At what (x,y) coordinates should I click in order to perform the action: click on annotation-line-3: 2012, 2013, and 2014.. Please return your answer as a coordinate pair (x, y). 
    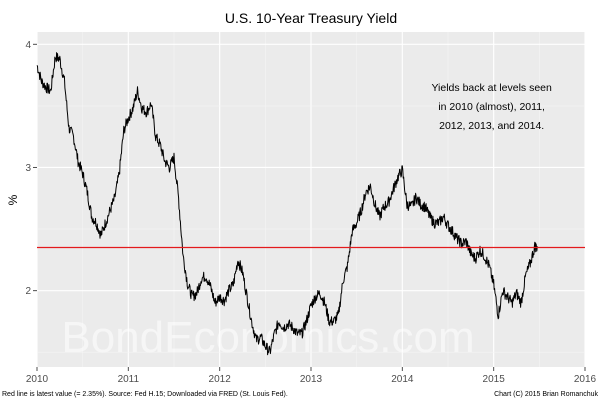
    Looking at the image, I should click on (491, 126).